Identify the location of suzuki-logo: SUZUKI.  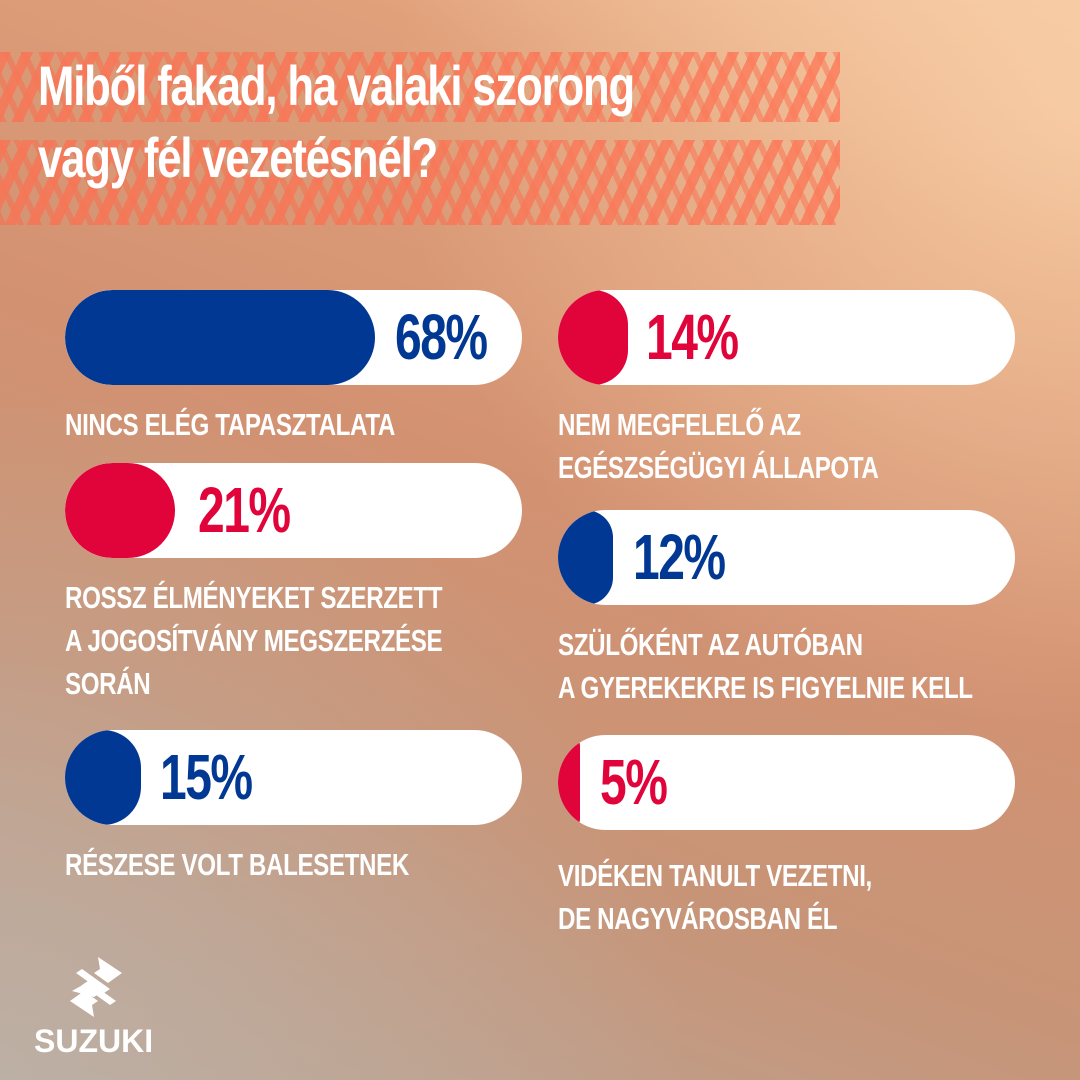
(104, 1007).